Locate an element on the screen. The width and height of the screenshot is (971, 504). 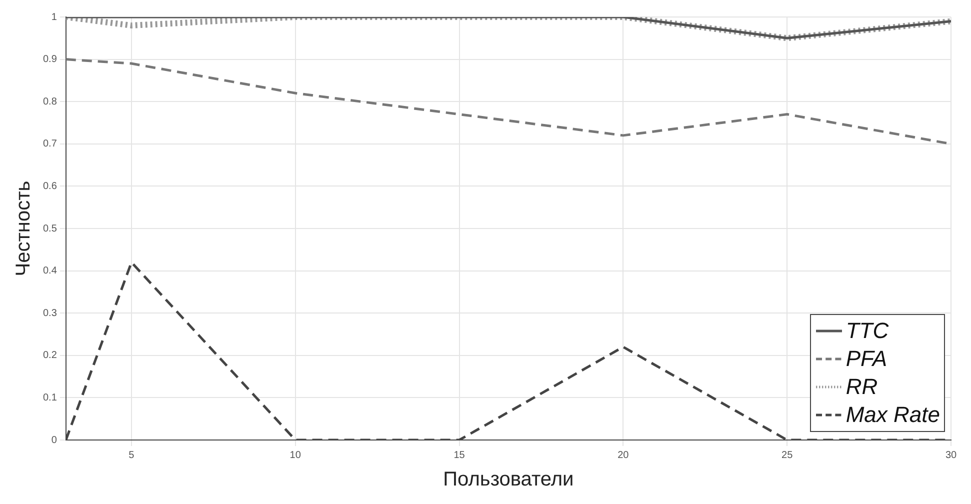
x-tick-label: 20 is located at coordinates (624, 455).